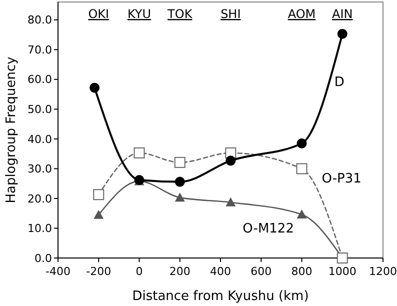  I want to click on x-tick-label: 1200, so click(383, 271).